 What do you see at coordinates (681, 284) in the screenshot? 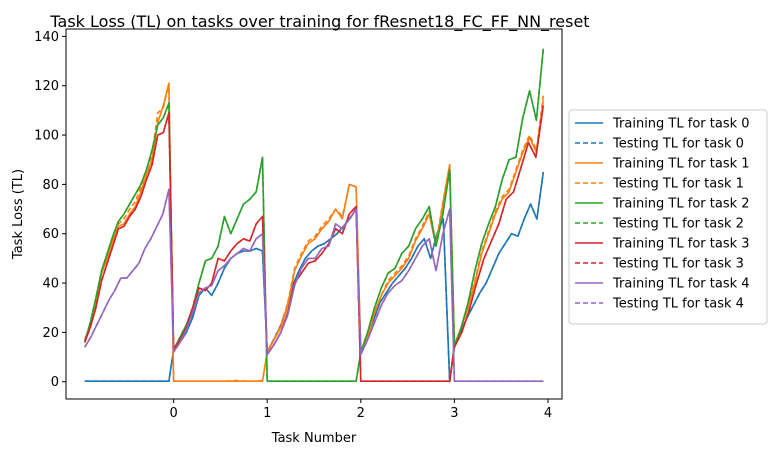
I see `legend-entry-label: Training TL for task 4` at bounding box center [681, 284].